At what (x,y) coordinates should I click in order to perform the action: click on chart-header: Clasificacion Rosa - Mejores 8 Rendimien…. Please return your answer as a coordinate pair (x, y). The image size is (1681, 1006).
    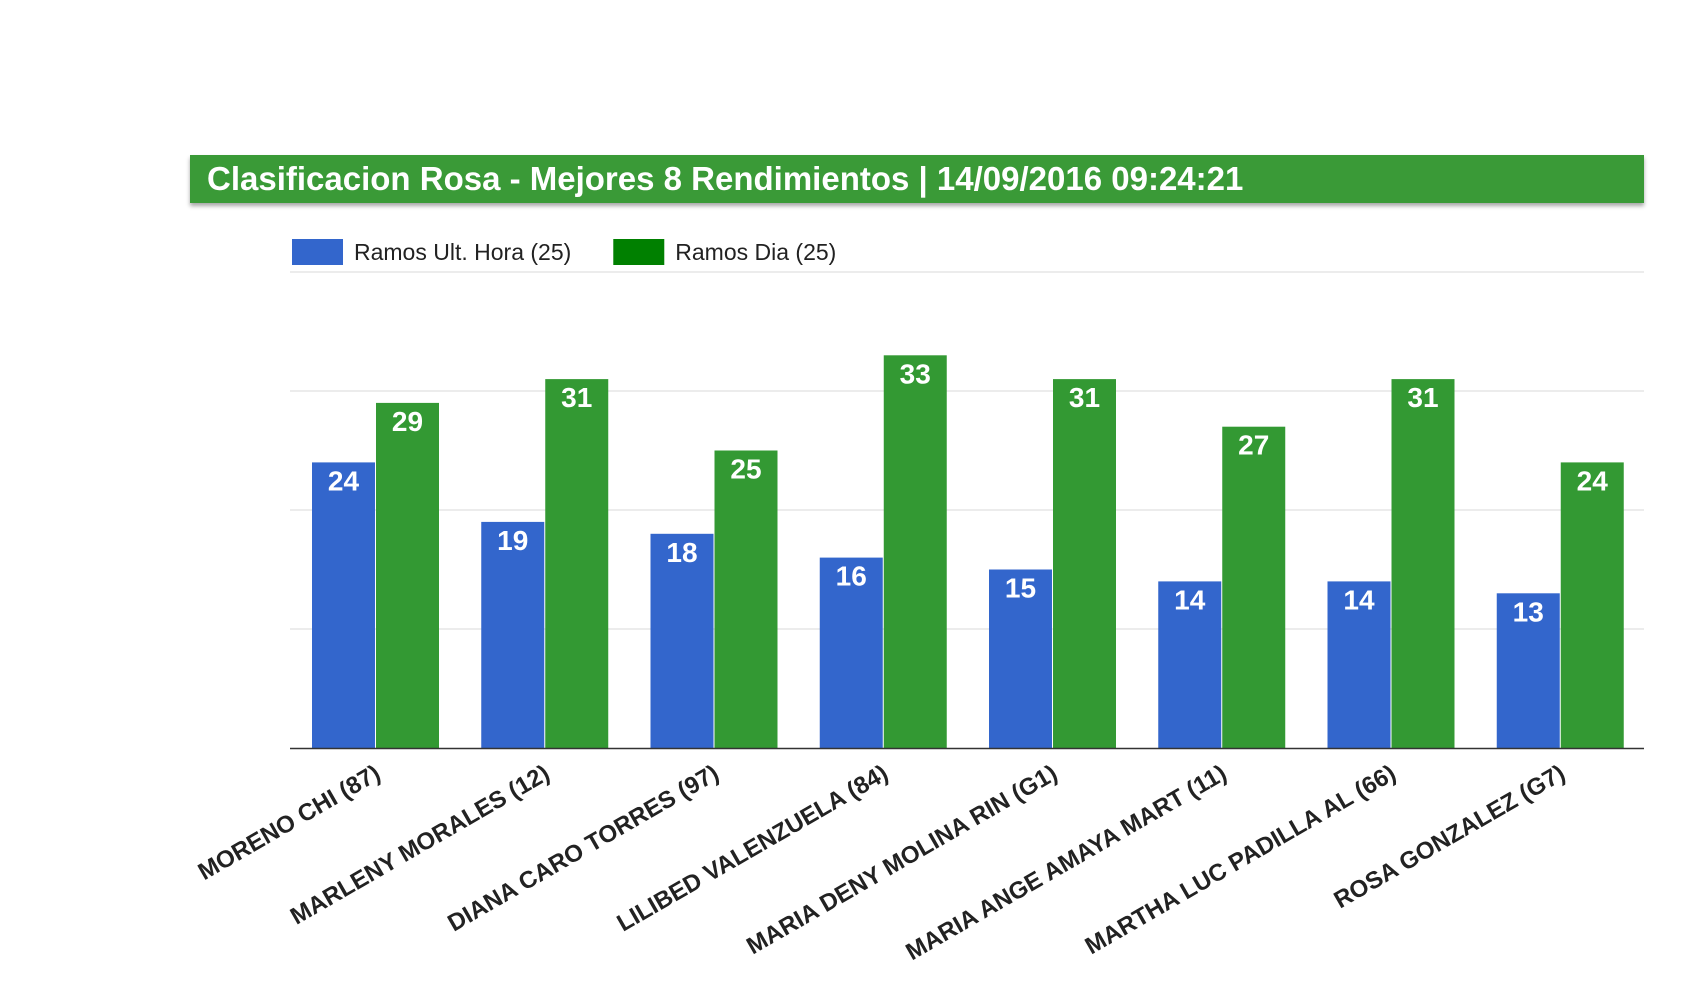
    Looking at the image, I should click on (917, 179).